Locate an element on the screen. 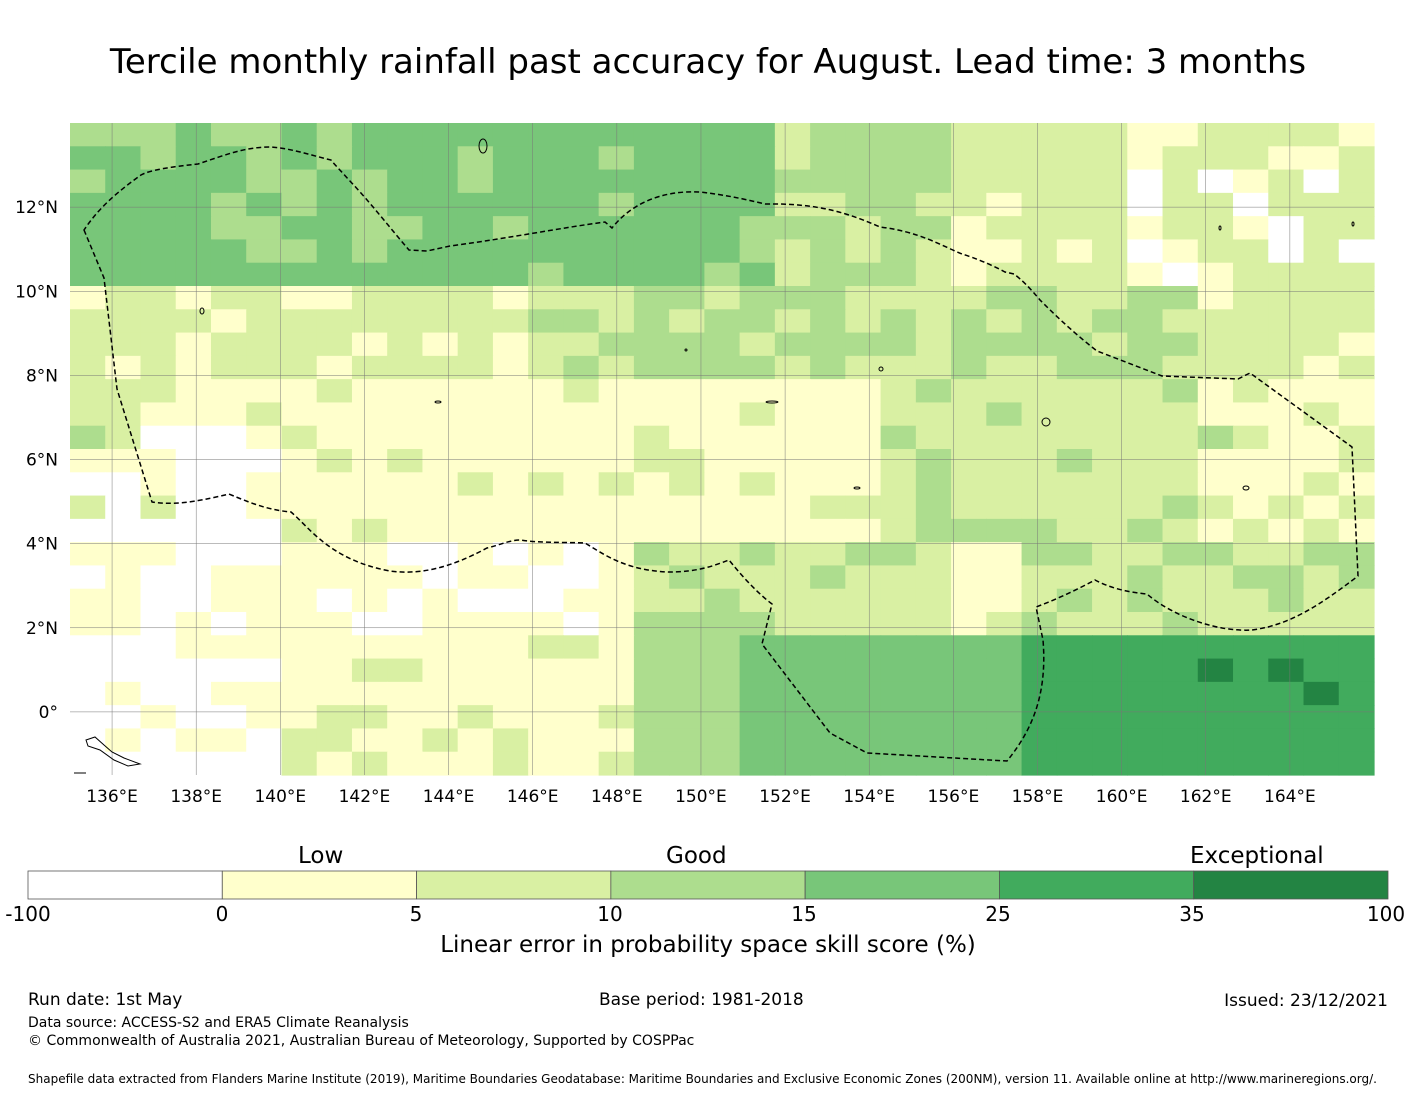  colorbar-tick: 5 is located at coordinates (416, 914).